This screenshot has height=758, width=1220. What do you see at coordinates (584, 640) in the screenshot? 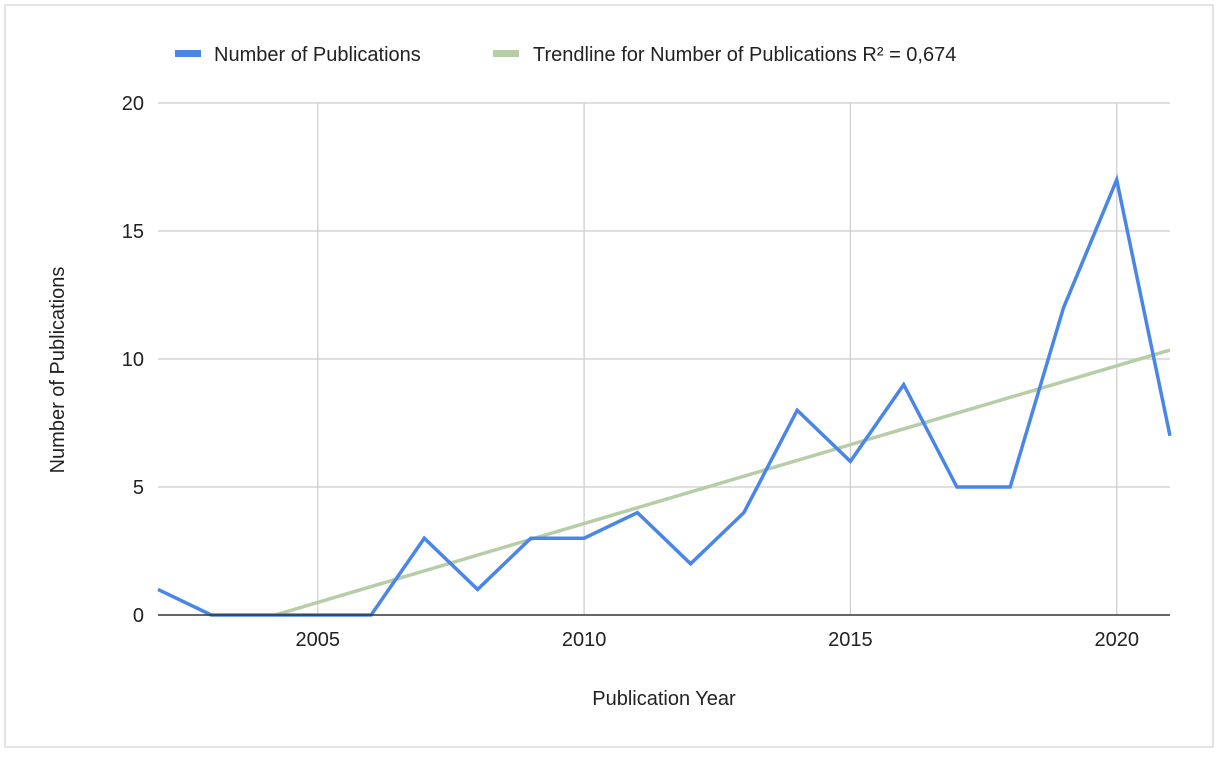
I see `x-tick-label: 2010` at bounding box center [584, 640].